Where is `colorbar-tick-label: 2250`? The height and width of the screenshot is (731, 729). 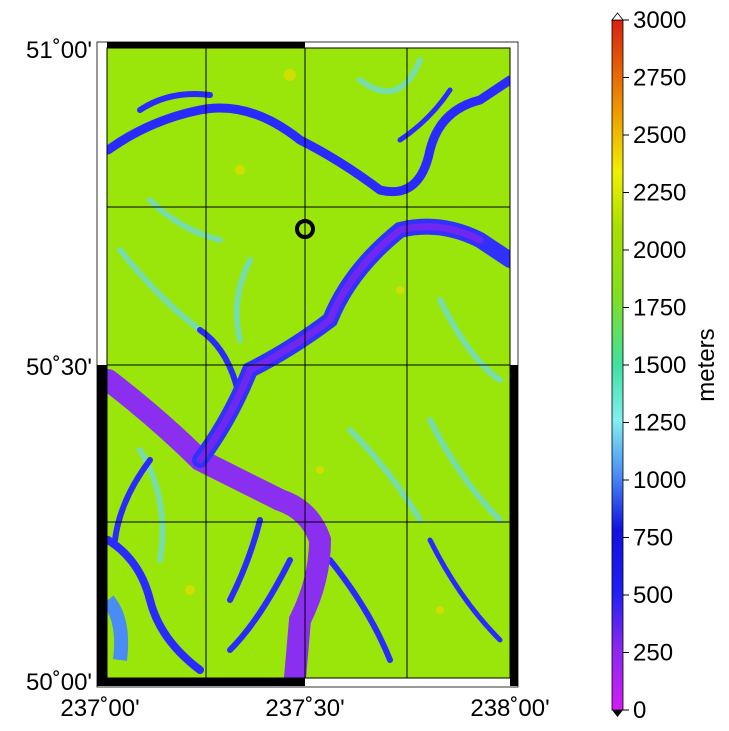 colorbar-tick-label: 2250 is located at coordinates (659, 193).